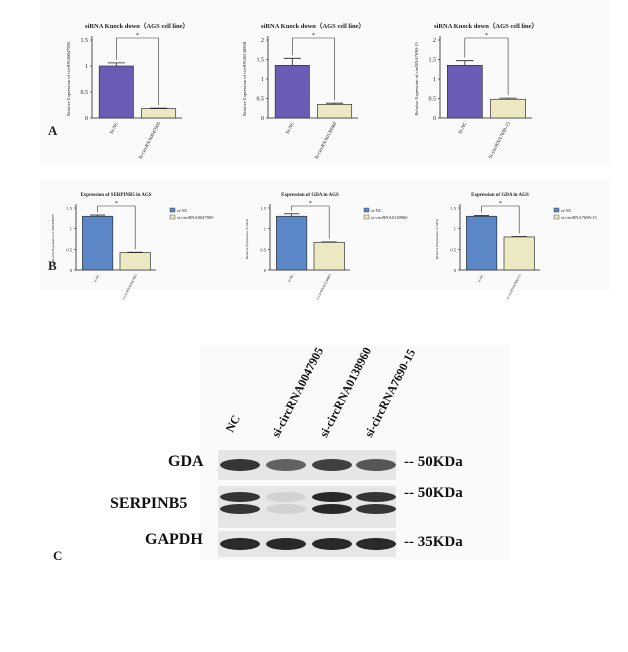  What do you see at coordinates (53, 238) in the screenshot?
I see `y-axis-label: Relative Expression of SERPINB5` at bounding box center [53, 238].